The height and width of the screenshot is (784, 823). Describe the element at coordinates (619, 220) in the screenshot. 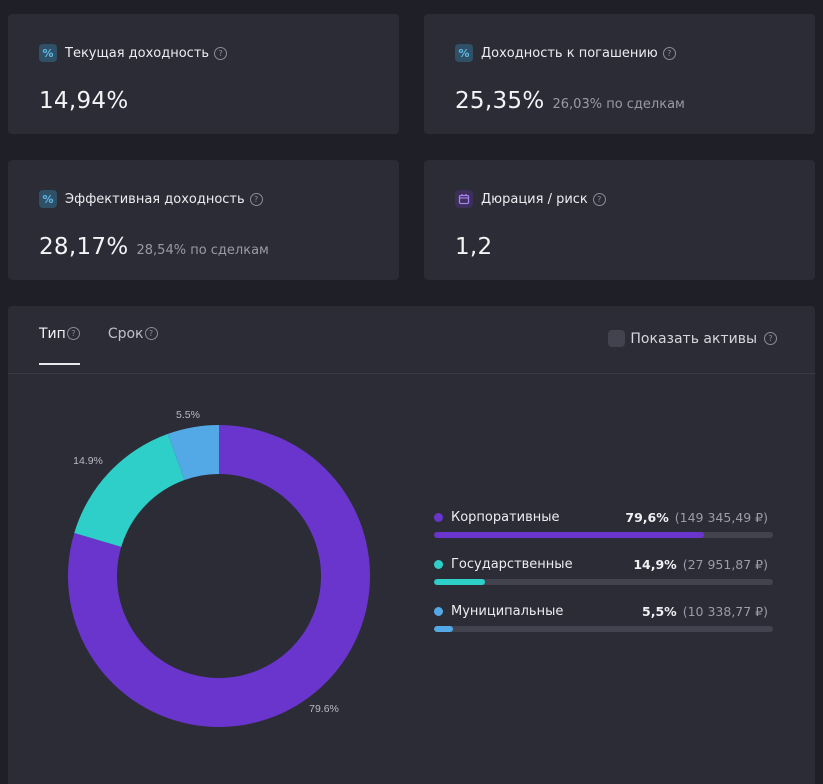

I see `duration-risk-card: Дюрация / риск ? 1,2` at that location.